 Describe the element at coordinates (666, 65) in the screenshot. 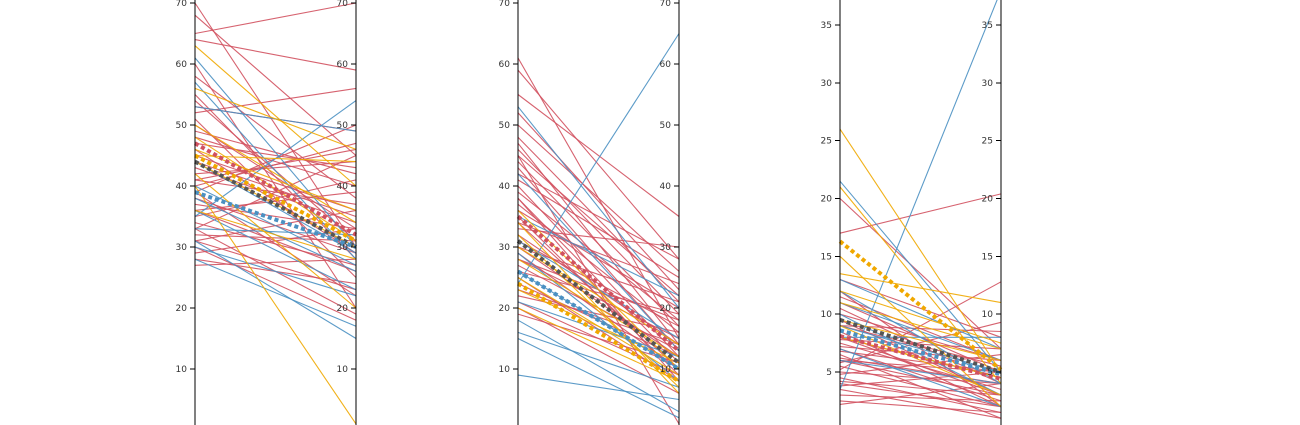

I see `tick-label: 60` at that location.